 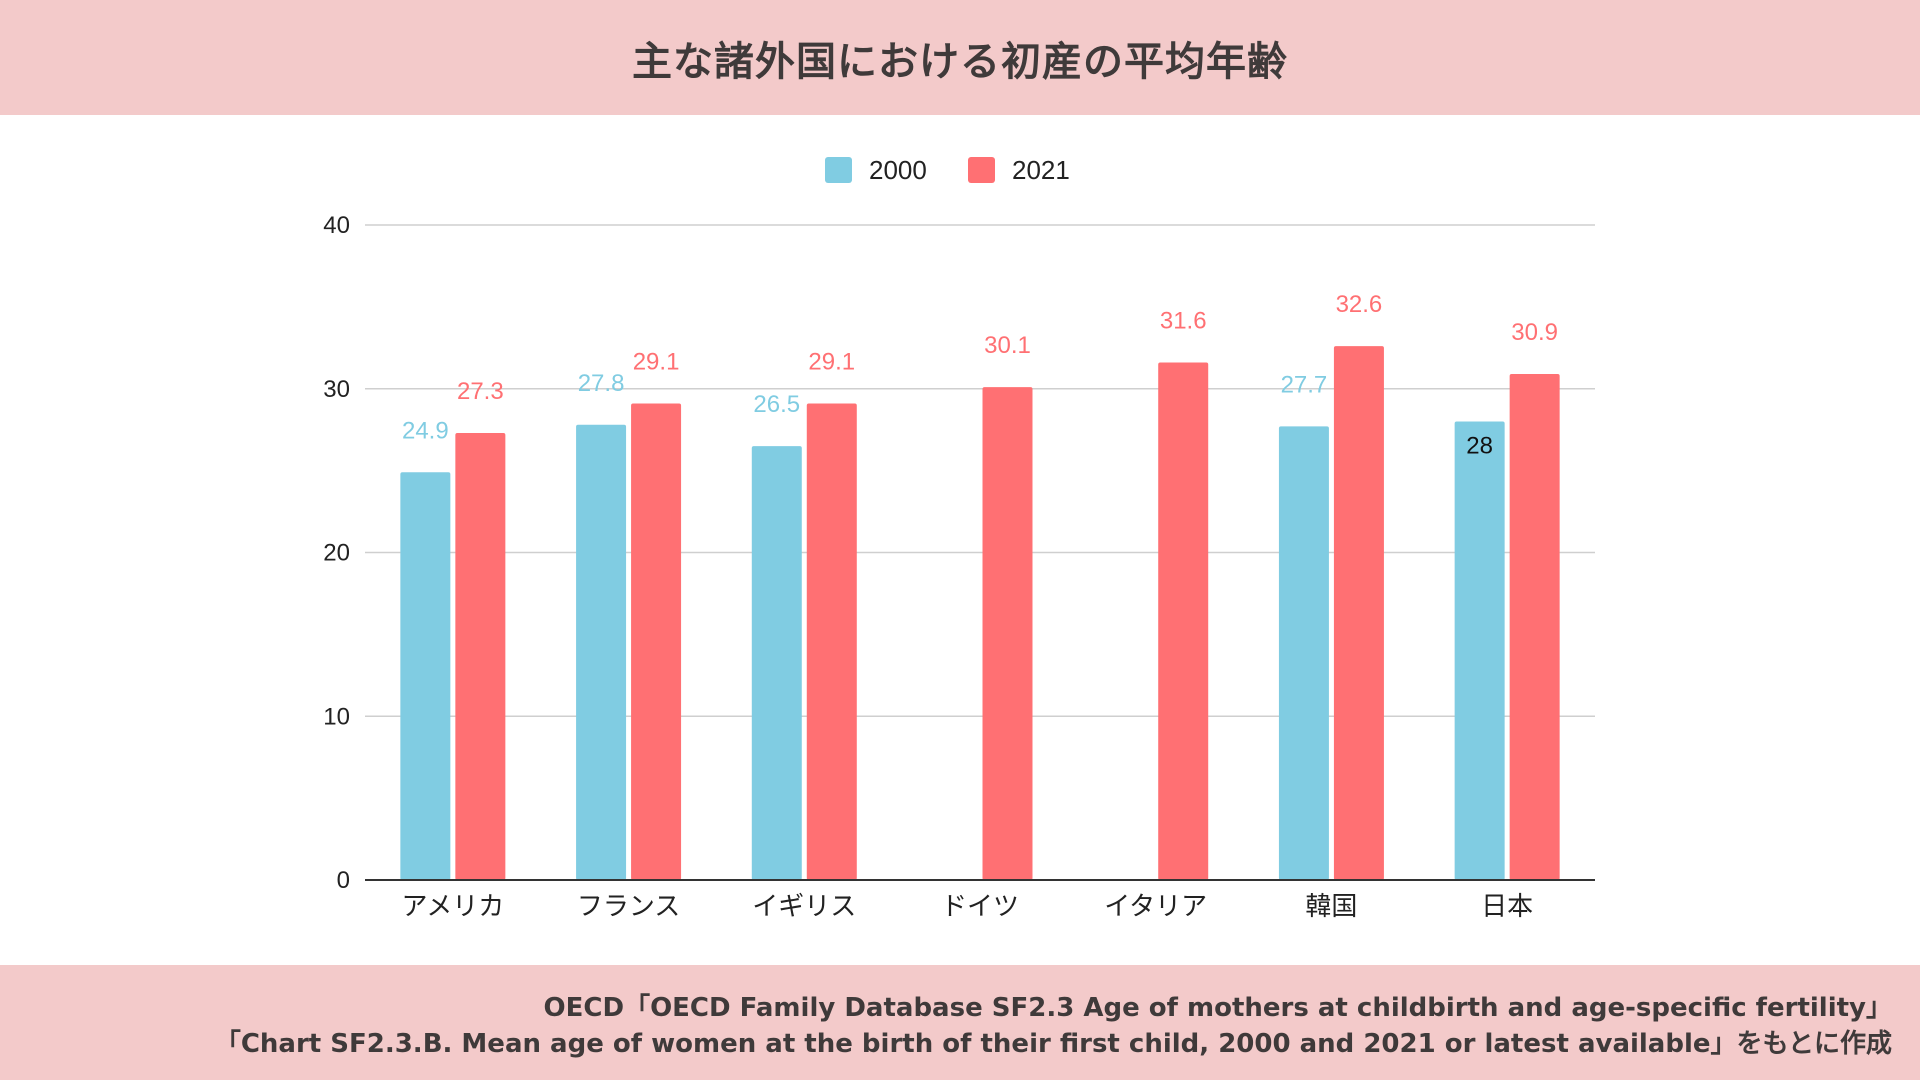 I want to click on x-tick-label: イタリア, so click(x=1155, y=907).